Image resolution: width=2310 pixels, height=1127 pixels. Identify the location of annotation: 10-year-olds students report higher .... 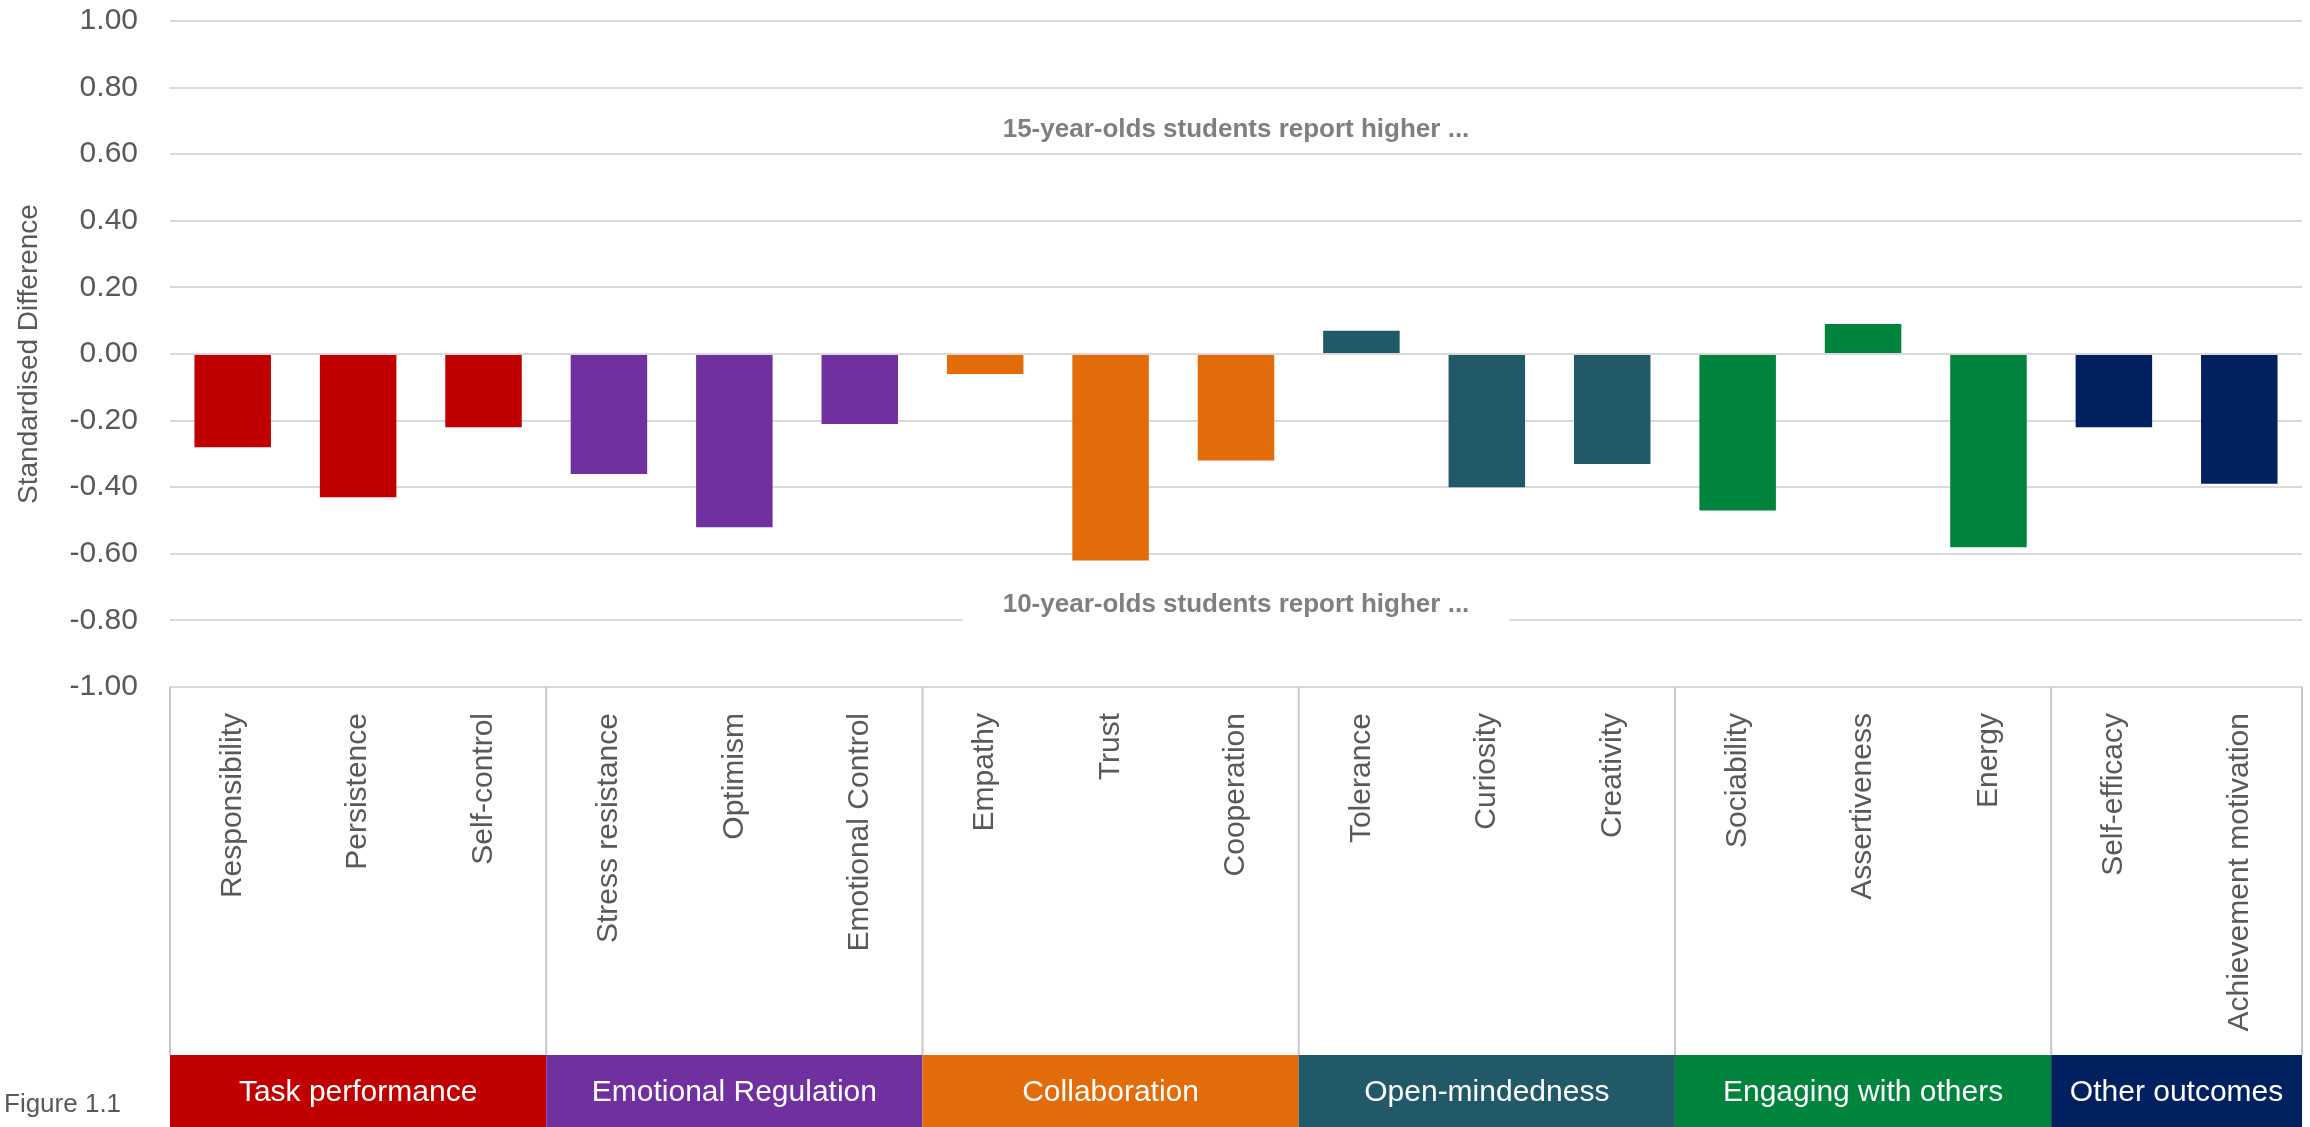
(1236, 602).